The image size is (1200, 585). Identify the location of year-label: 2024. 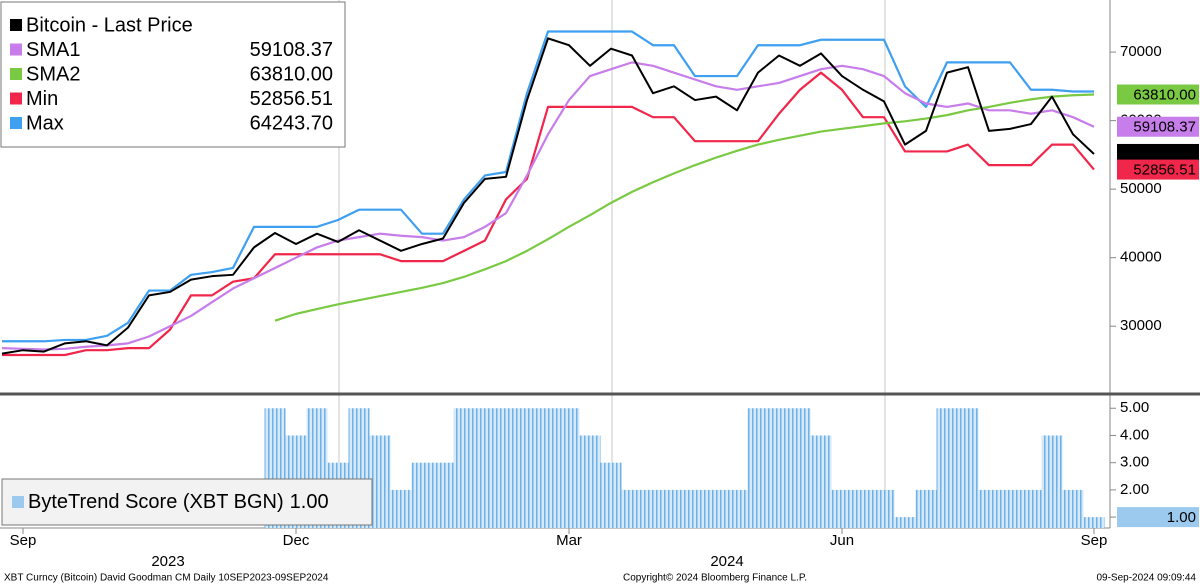
(726, 561).